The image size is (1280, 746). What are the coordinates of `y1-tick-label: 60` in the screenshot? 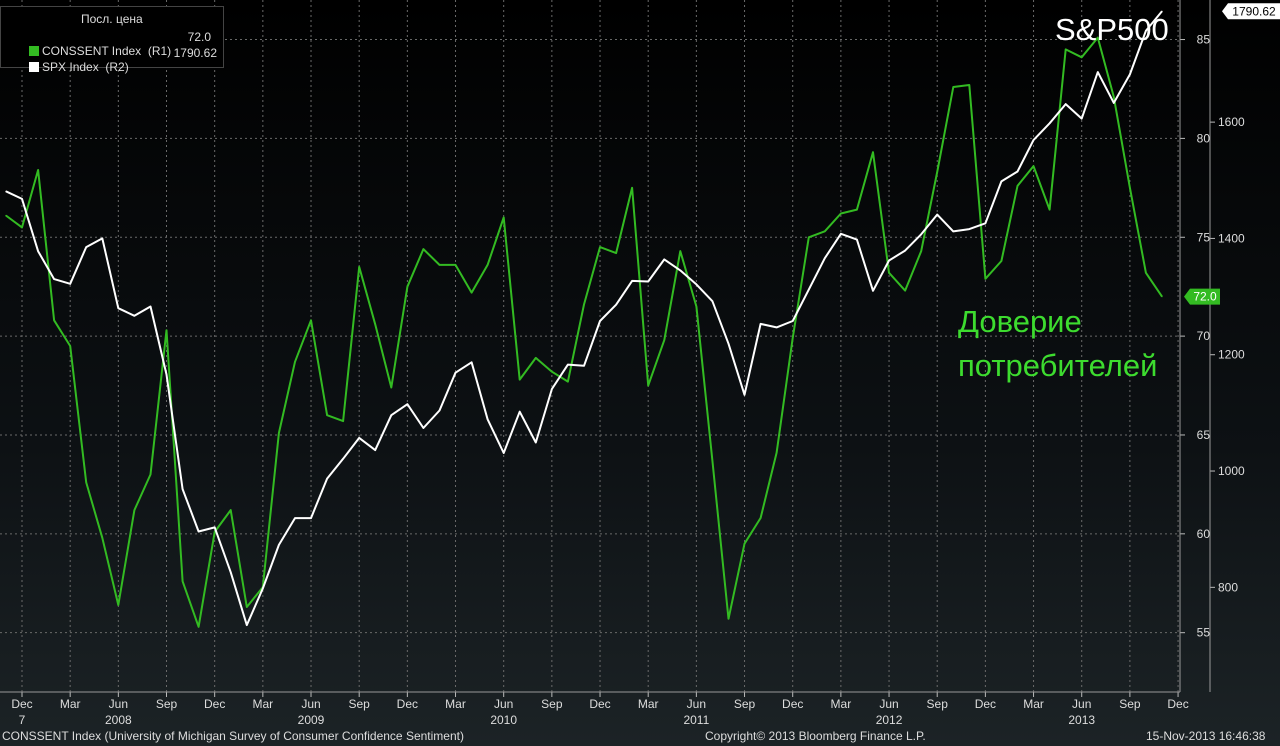 It's located at (1204, 534).